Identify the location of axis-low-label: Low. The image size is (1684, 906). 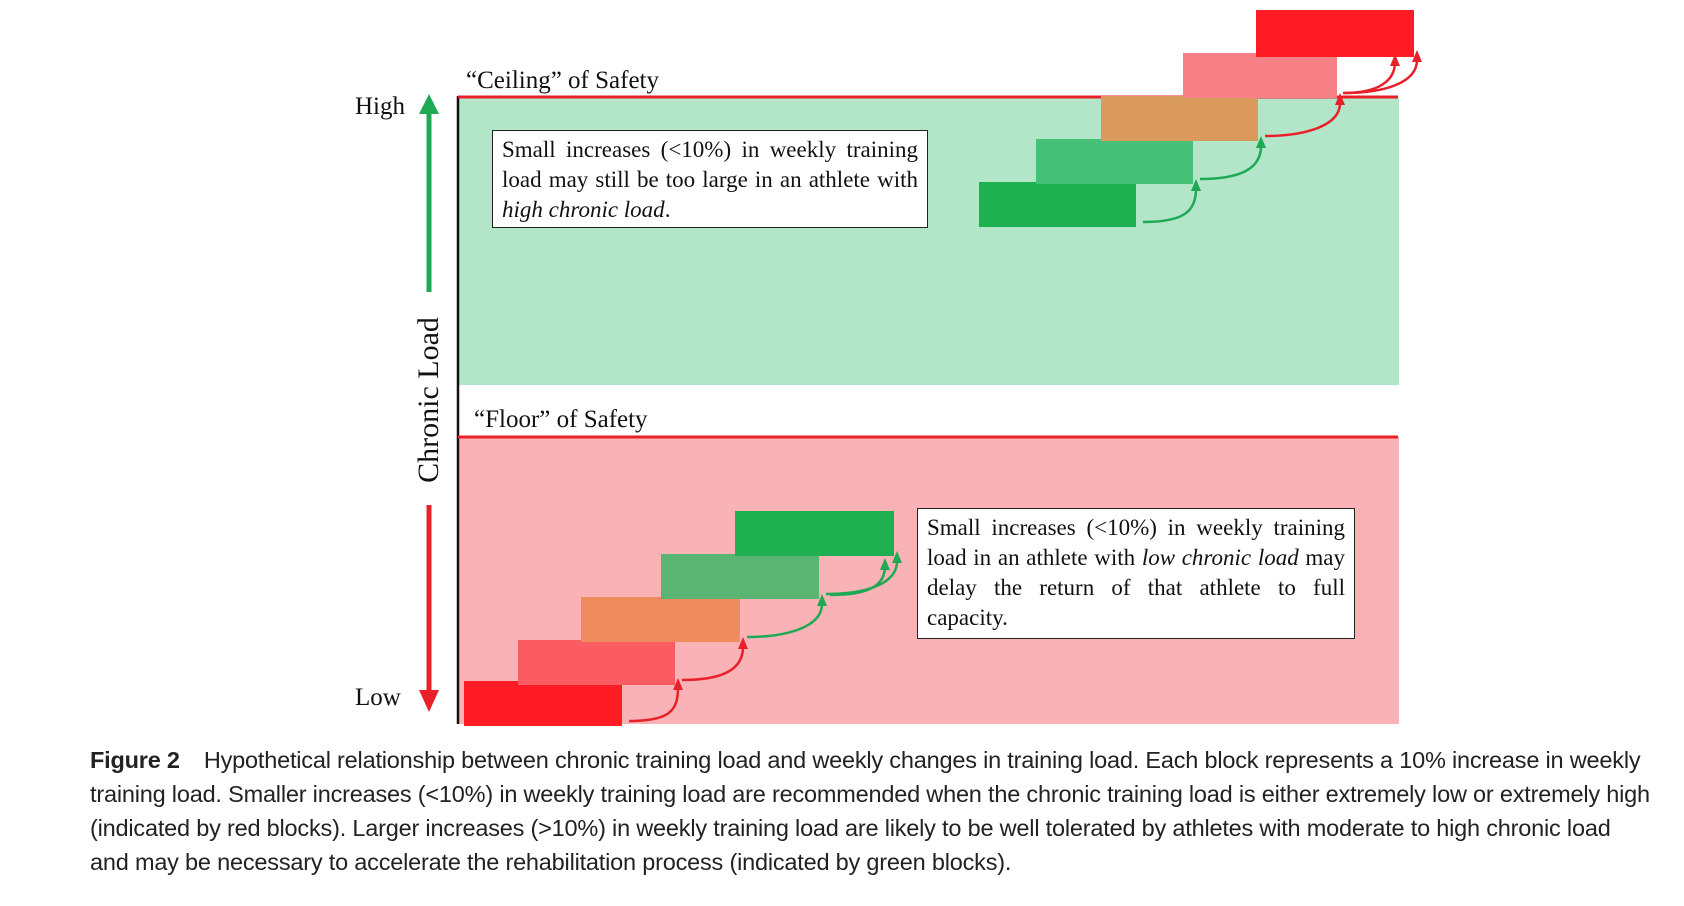
(378, 697).